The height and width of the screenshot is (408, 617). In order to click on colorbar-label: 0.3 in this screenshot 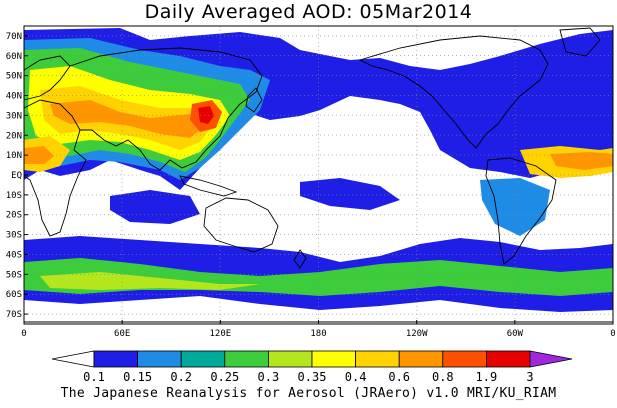, I will do `click(269, 377)`.